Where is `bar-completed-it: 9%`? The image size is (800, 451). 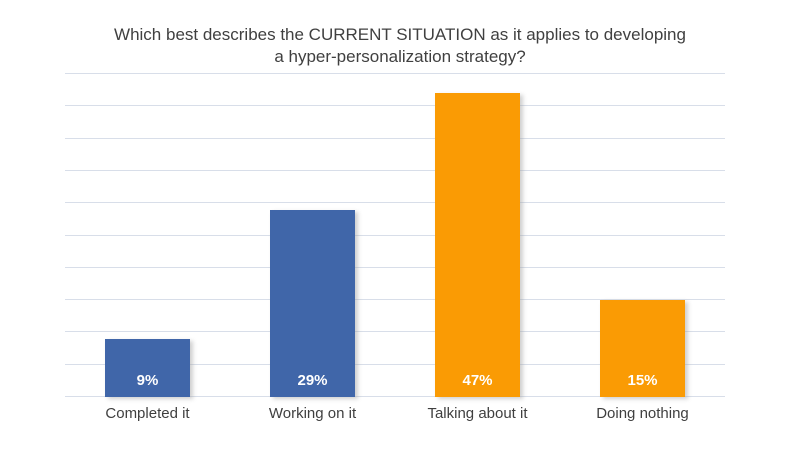
bar-completed-it: 9% is located at coordinates (147, 367).